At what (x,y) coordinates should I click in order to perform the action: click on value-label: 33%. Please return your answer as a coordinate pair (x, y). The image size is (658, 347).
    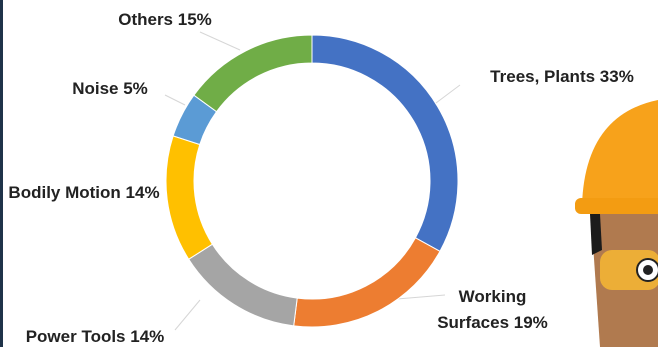
    Looking at the image, I should click on (616, 76).